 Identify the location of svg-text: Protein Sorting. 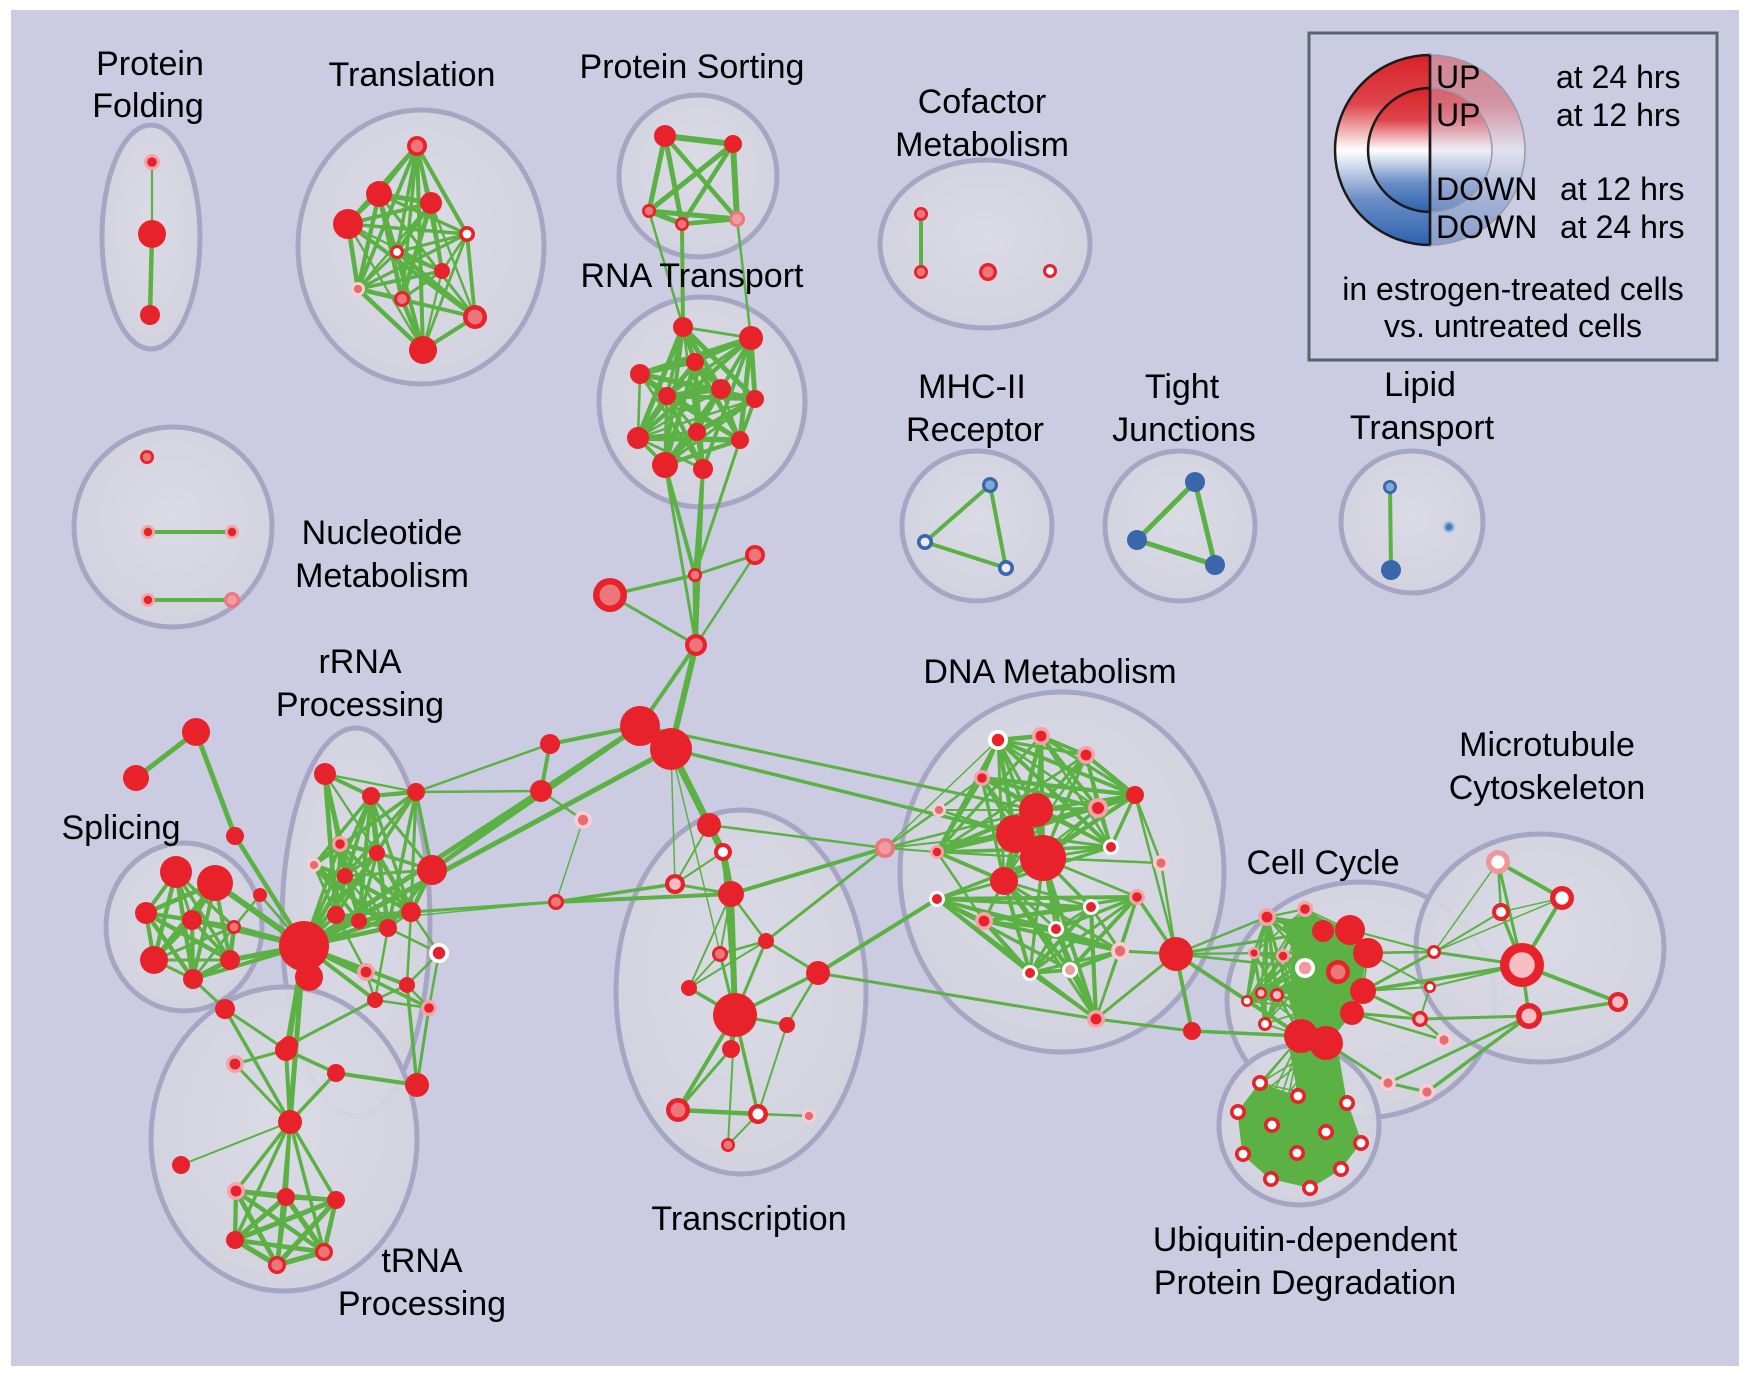
(692, 67).